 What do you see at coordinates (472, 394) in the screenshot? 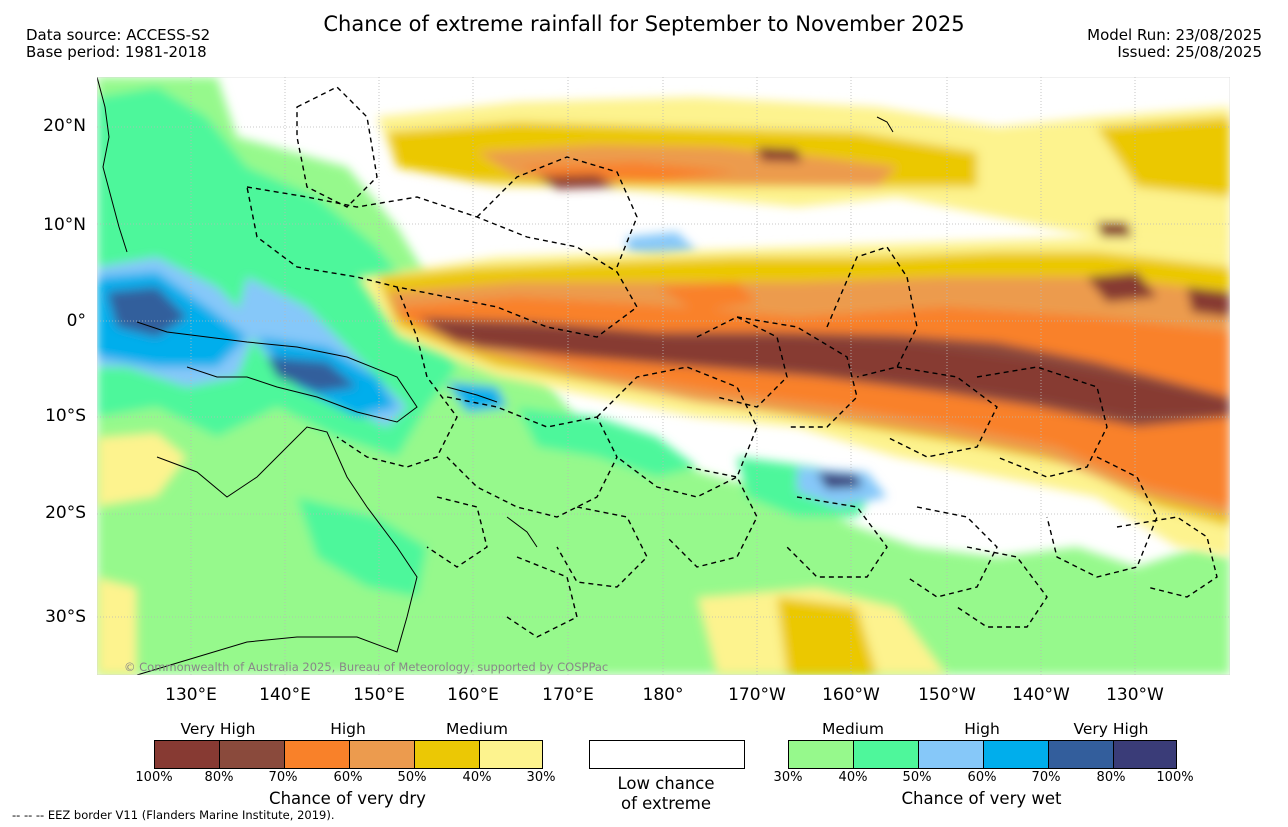
I see `solomon-coast` at bounding box center [472, 394].